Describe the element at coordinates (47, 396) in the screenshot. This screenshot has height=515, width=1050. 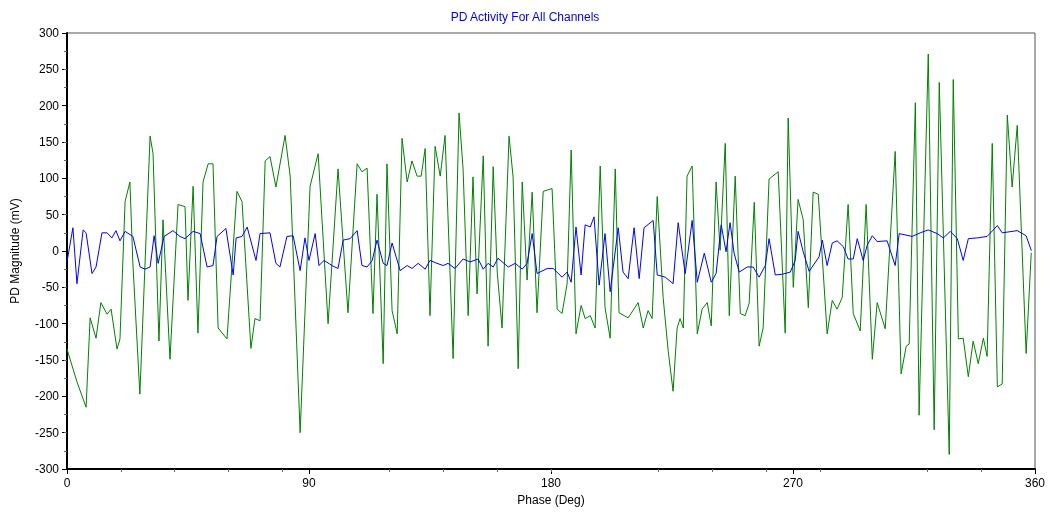
I see `y-tick-label: -200` at that location.